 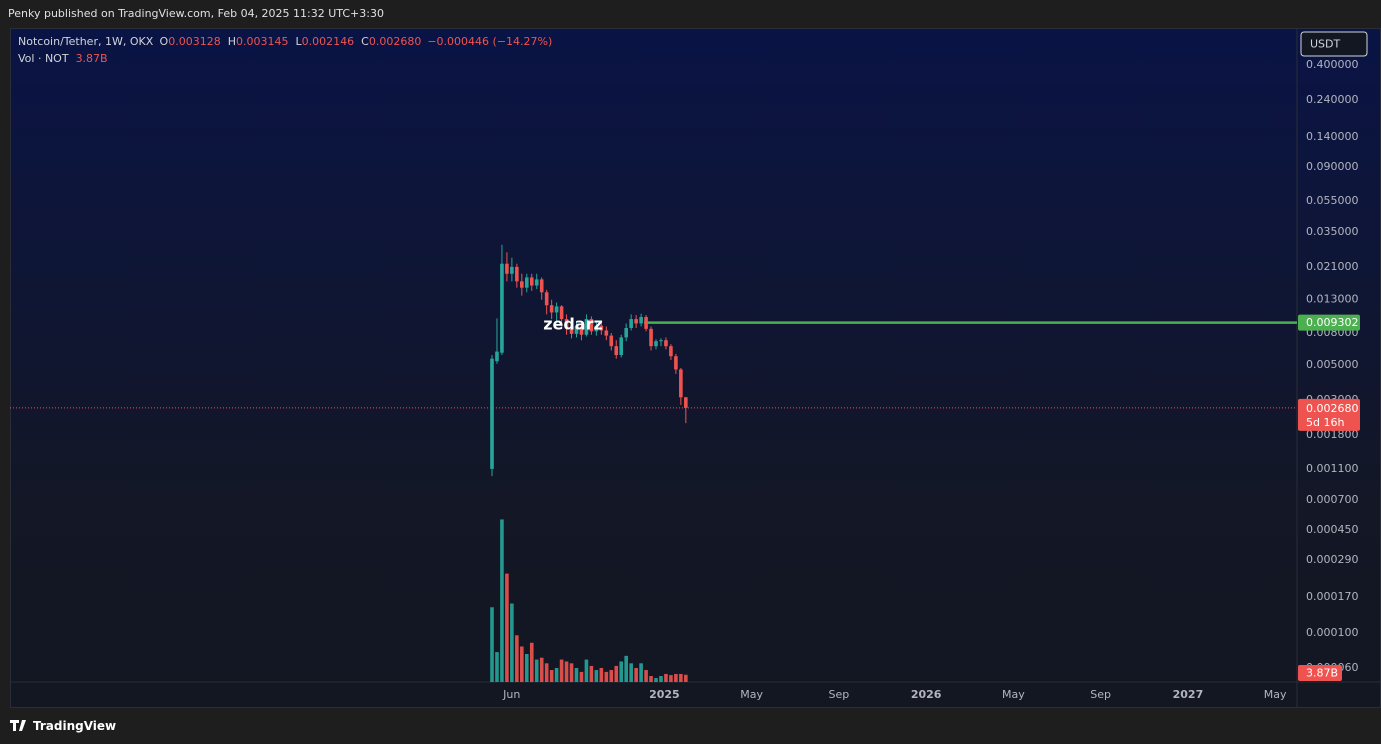 What do you see at coordinates (18, 725) in the screenshot?
I see `brand-logo` at bounding box center [18, 725].